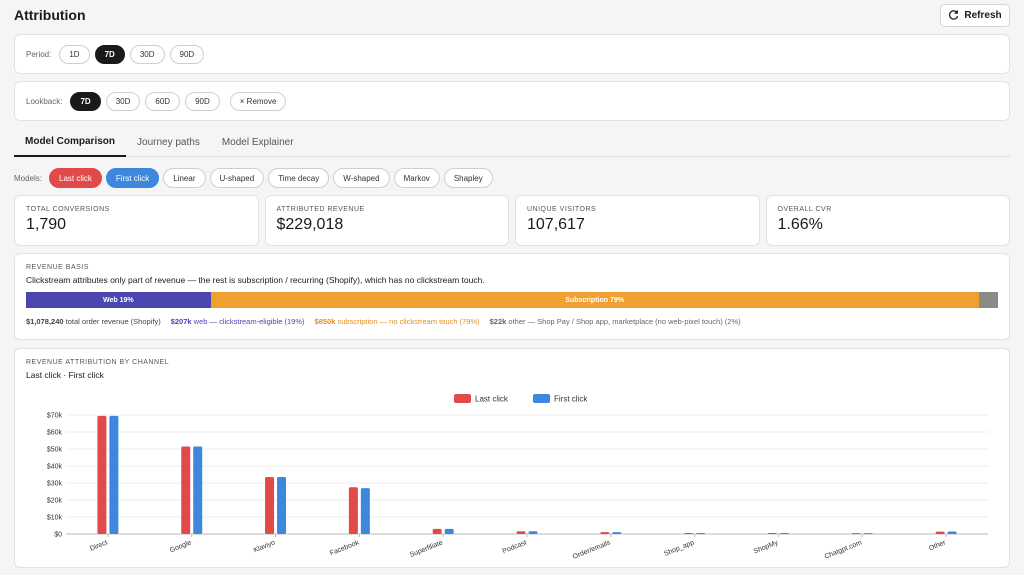  Describe the element at coordinates (113, 321) in the screenshot. I see `total-revenue-text: total order revenue (Shopify)` at that location.